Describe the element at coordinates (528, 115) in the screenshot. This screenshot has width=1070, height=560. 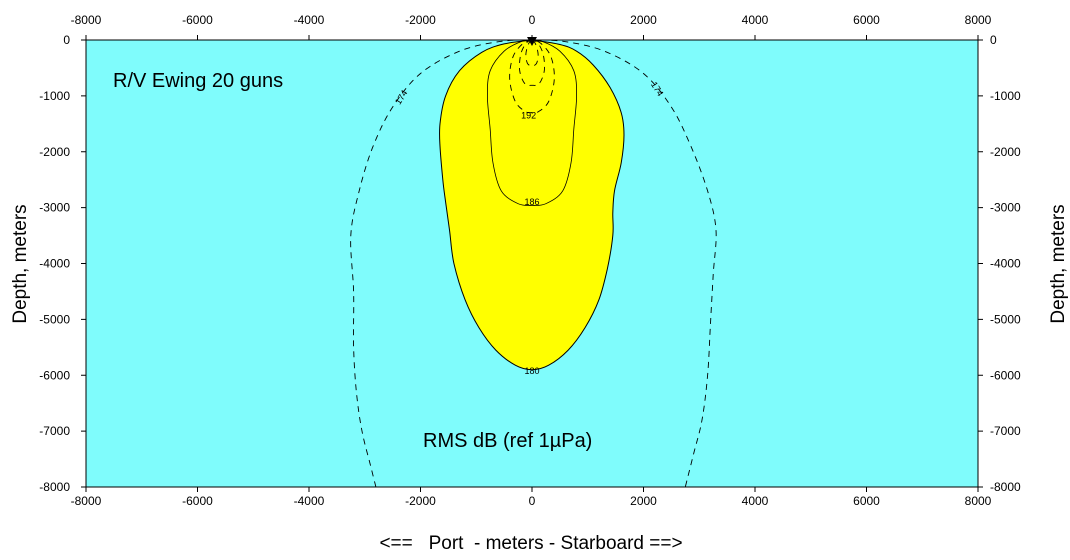
I see `contour-label-192: 192` at that location.